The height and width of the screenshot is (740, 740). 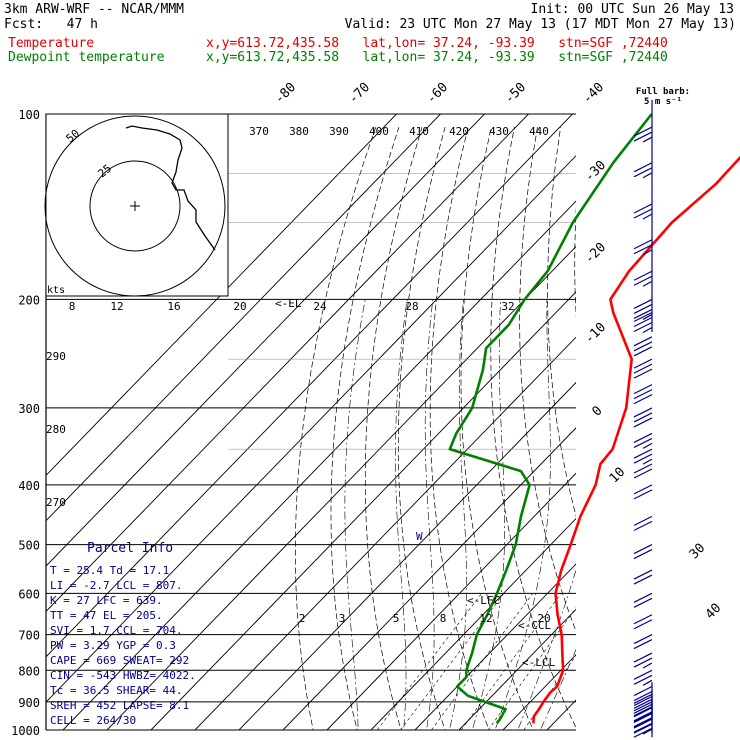 What do you see at coordinates (116, 585) in the screenshot?
I see `parcel-row: LI = -2.7 LCL = 807.` at bounding box center [116, 585].